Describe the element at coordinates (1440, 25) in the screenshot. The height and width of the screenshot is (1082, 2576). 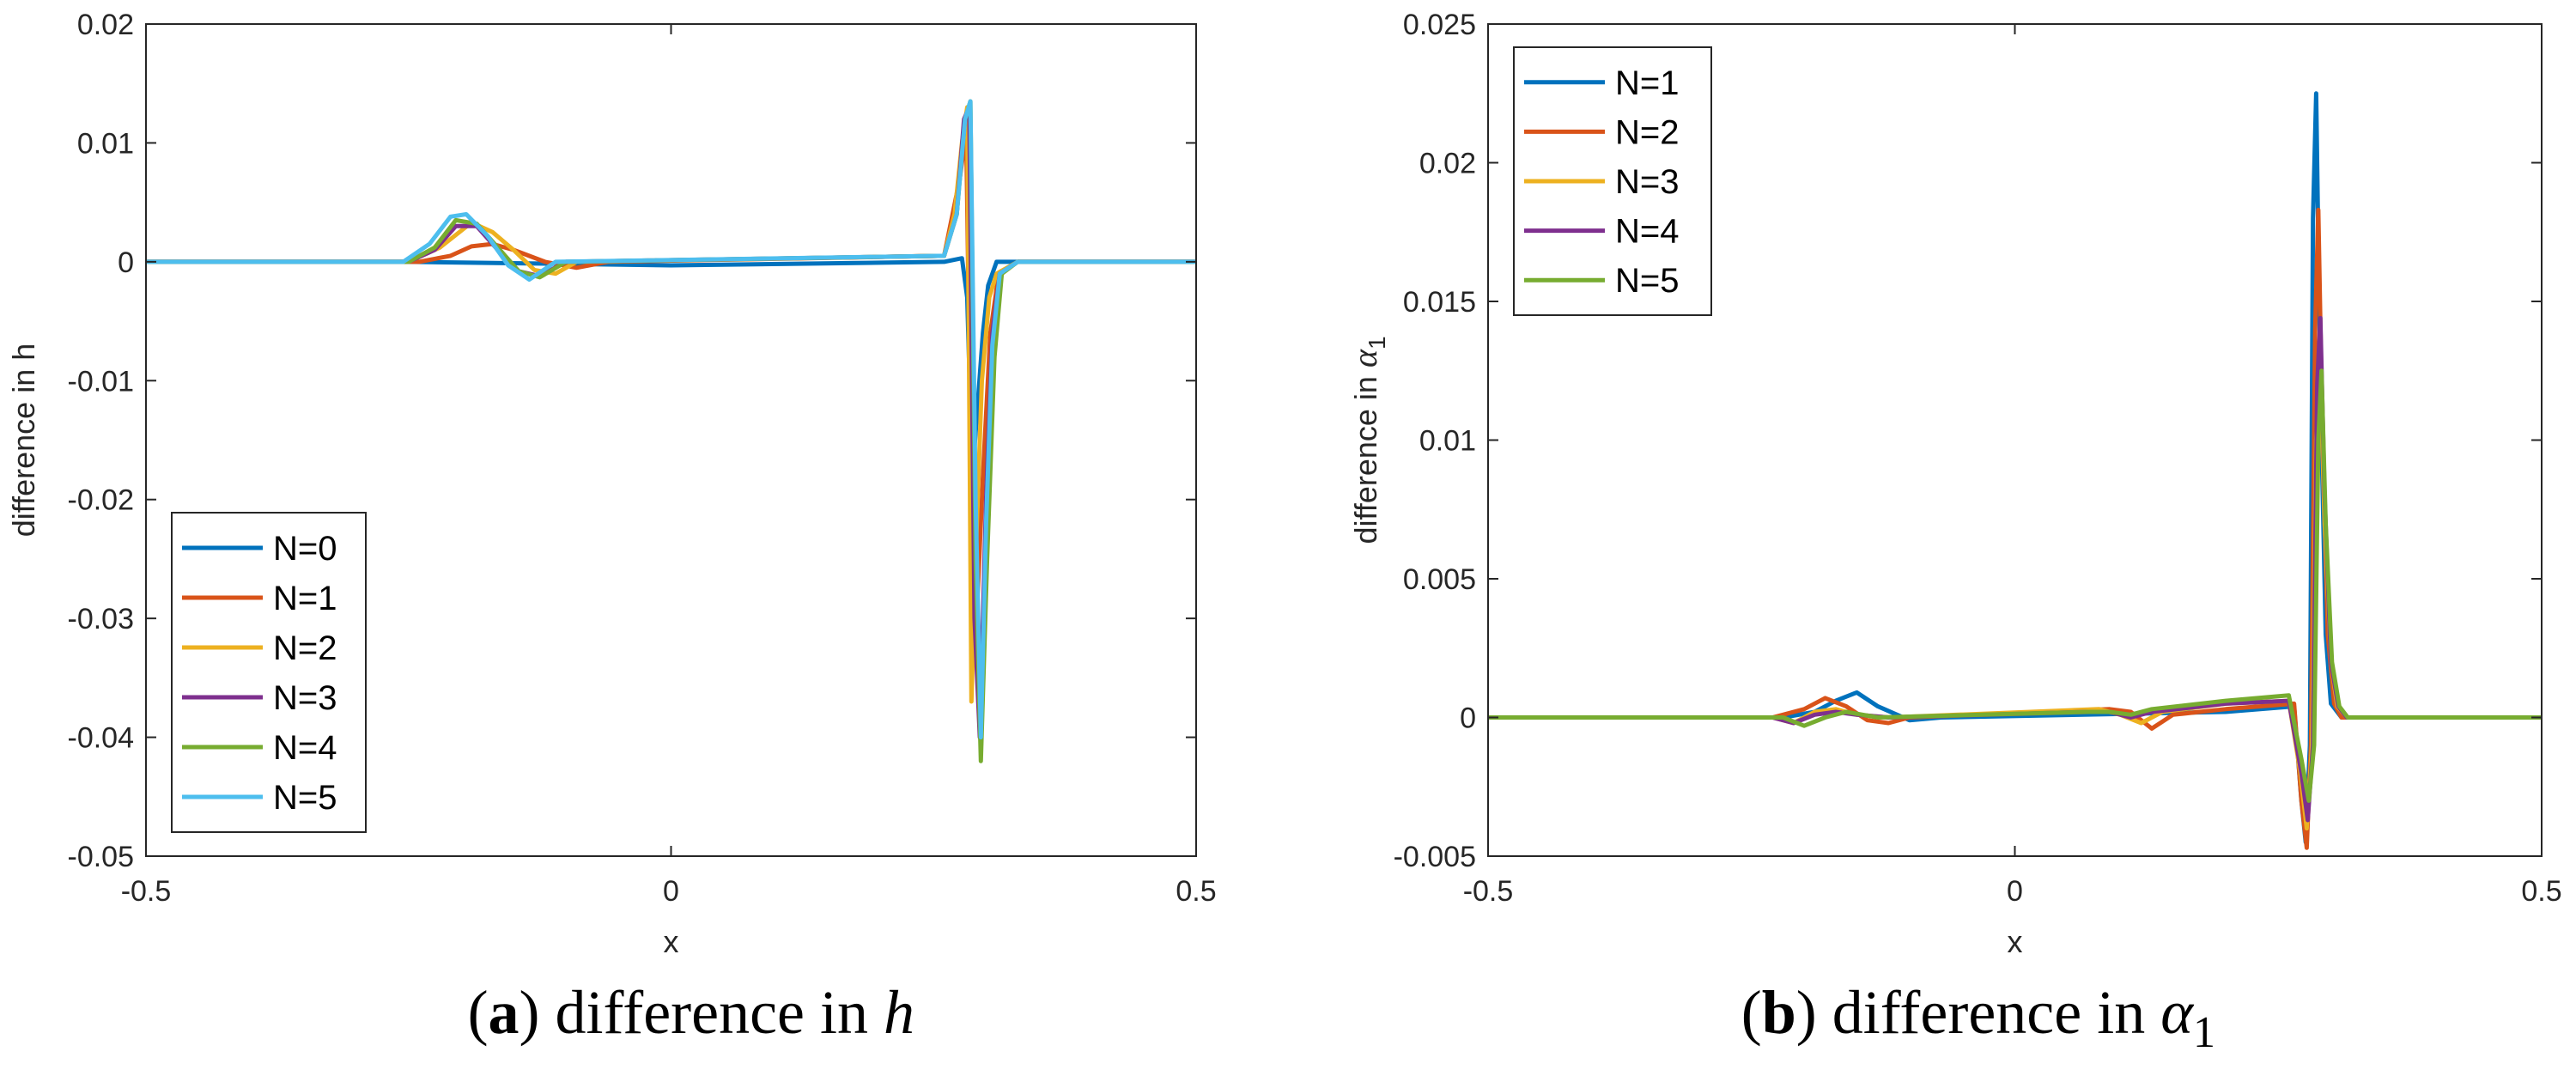
I see `p1-ytick-label-6: 0.025` at that location.